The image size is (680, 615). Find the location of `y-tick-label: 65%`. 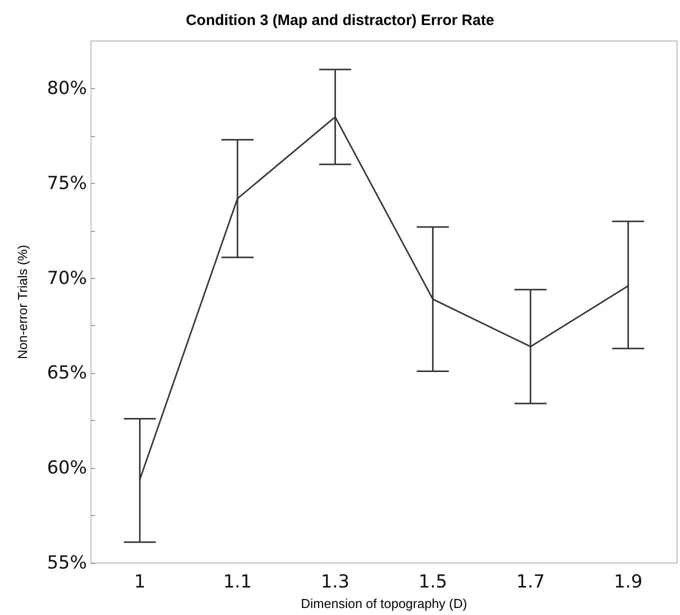

y-tick-label: 65% is located at coordinates (66, 373).